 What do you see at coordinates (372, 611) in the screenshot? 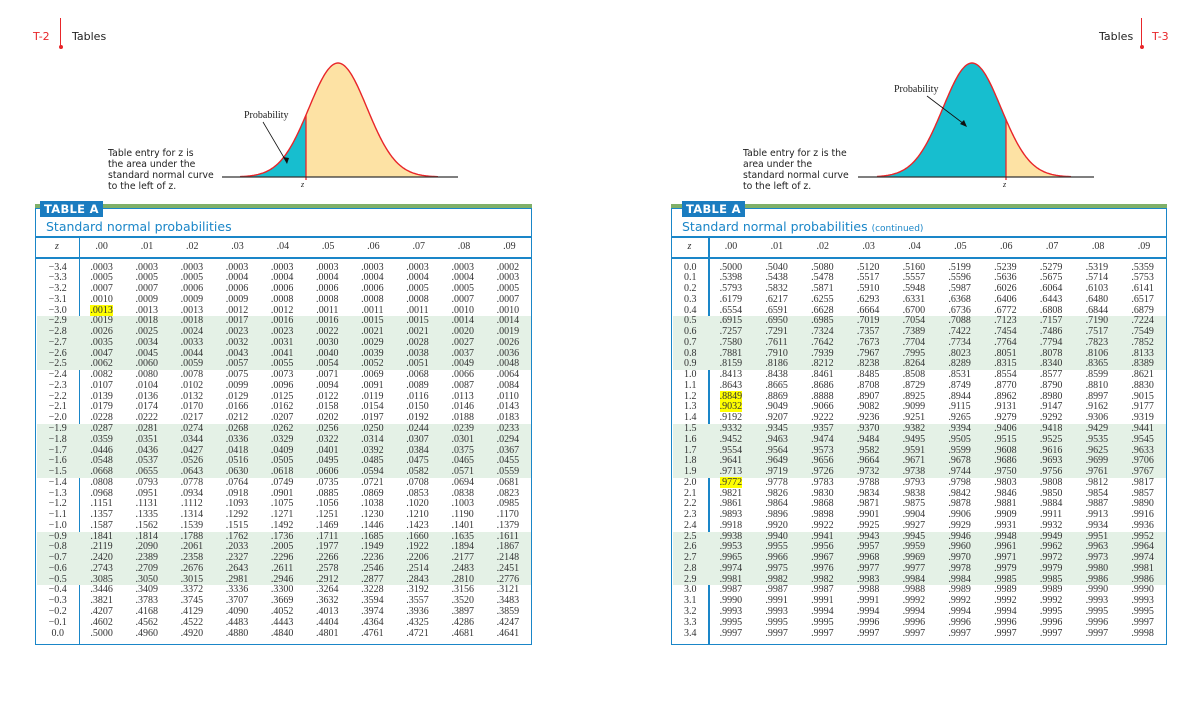
I see `cell-text: .3974` at bounding box center [372, 611].